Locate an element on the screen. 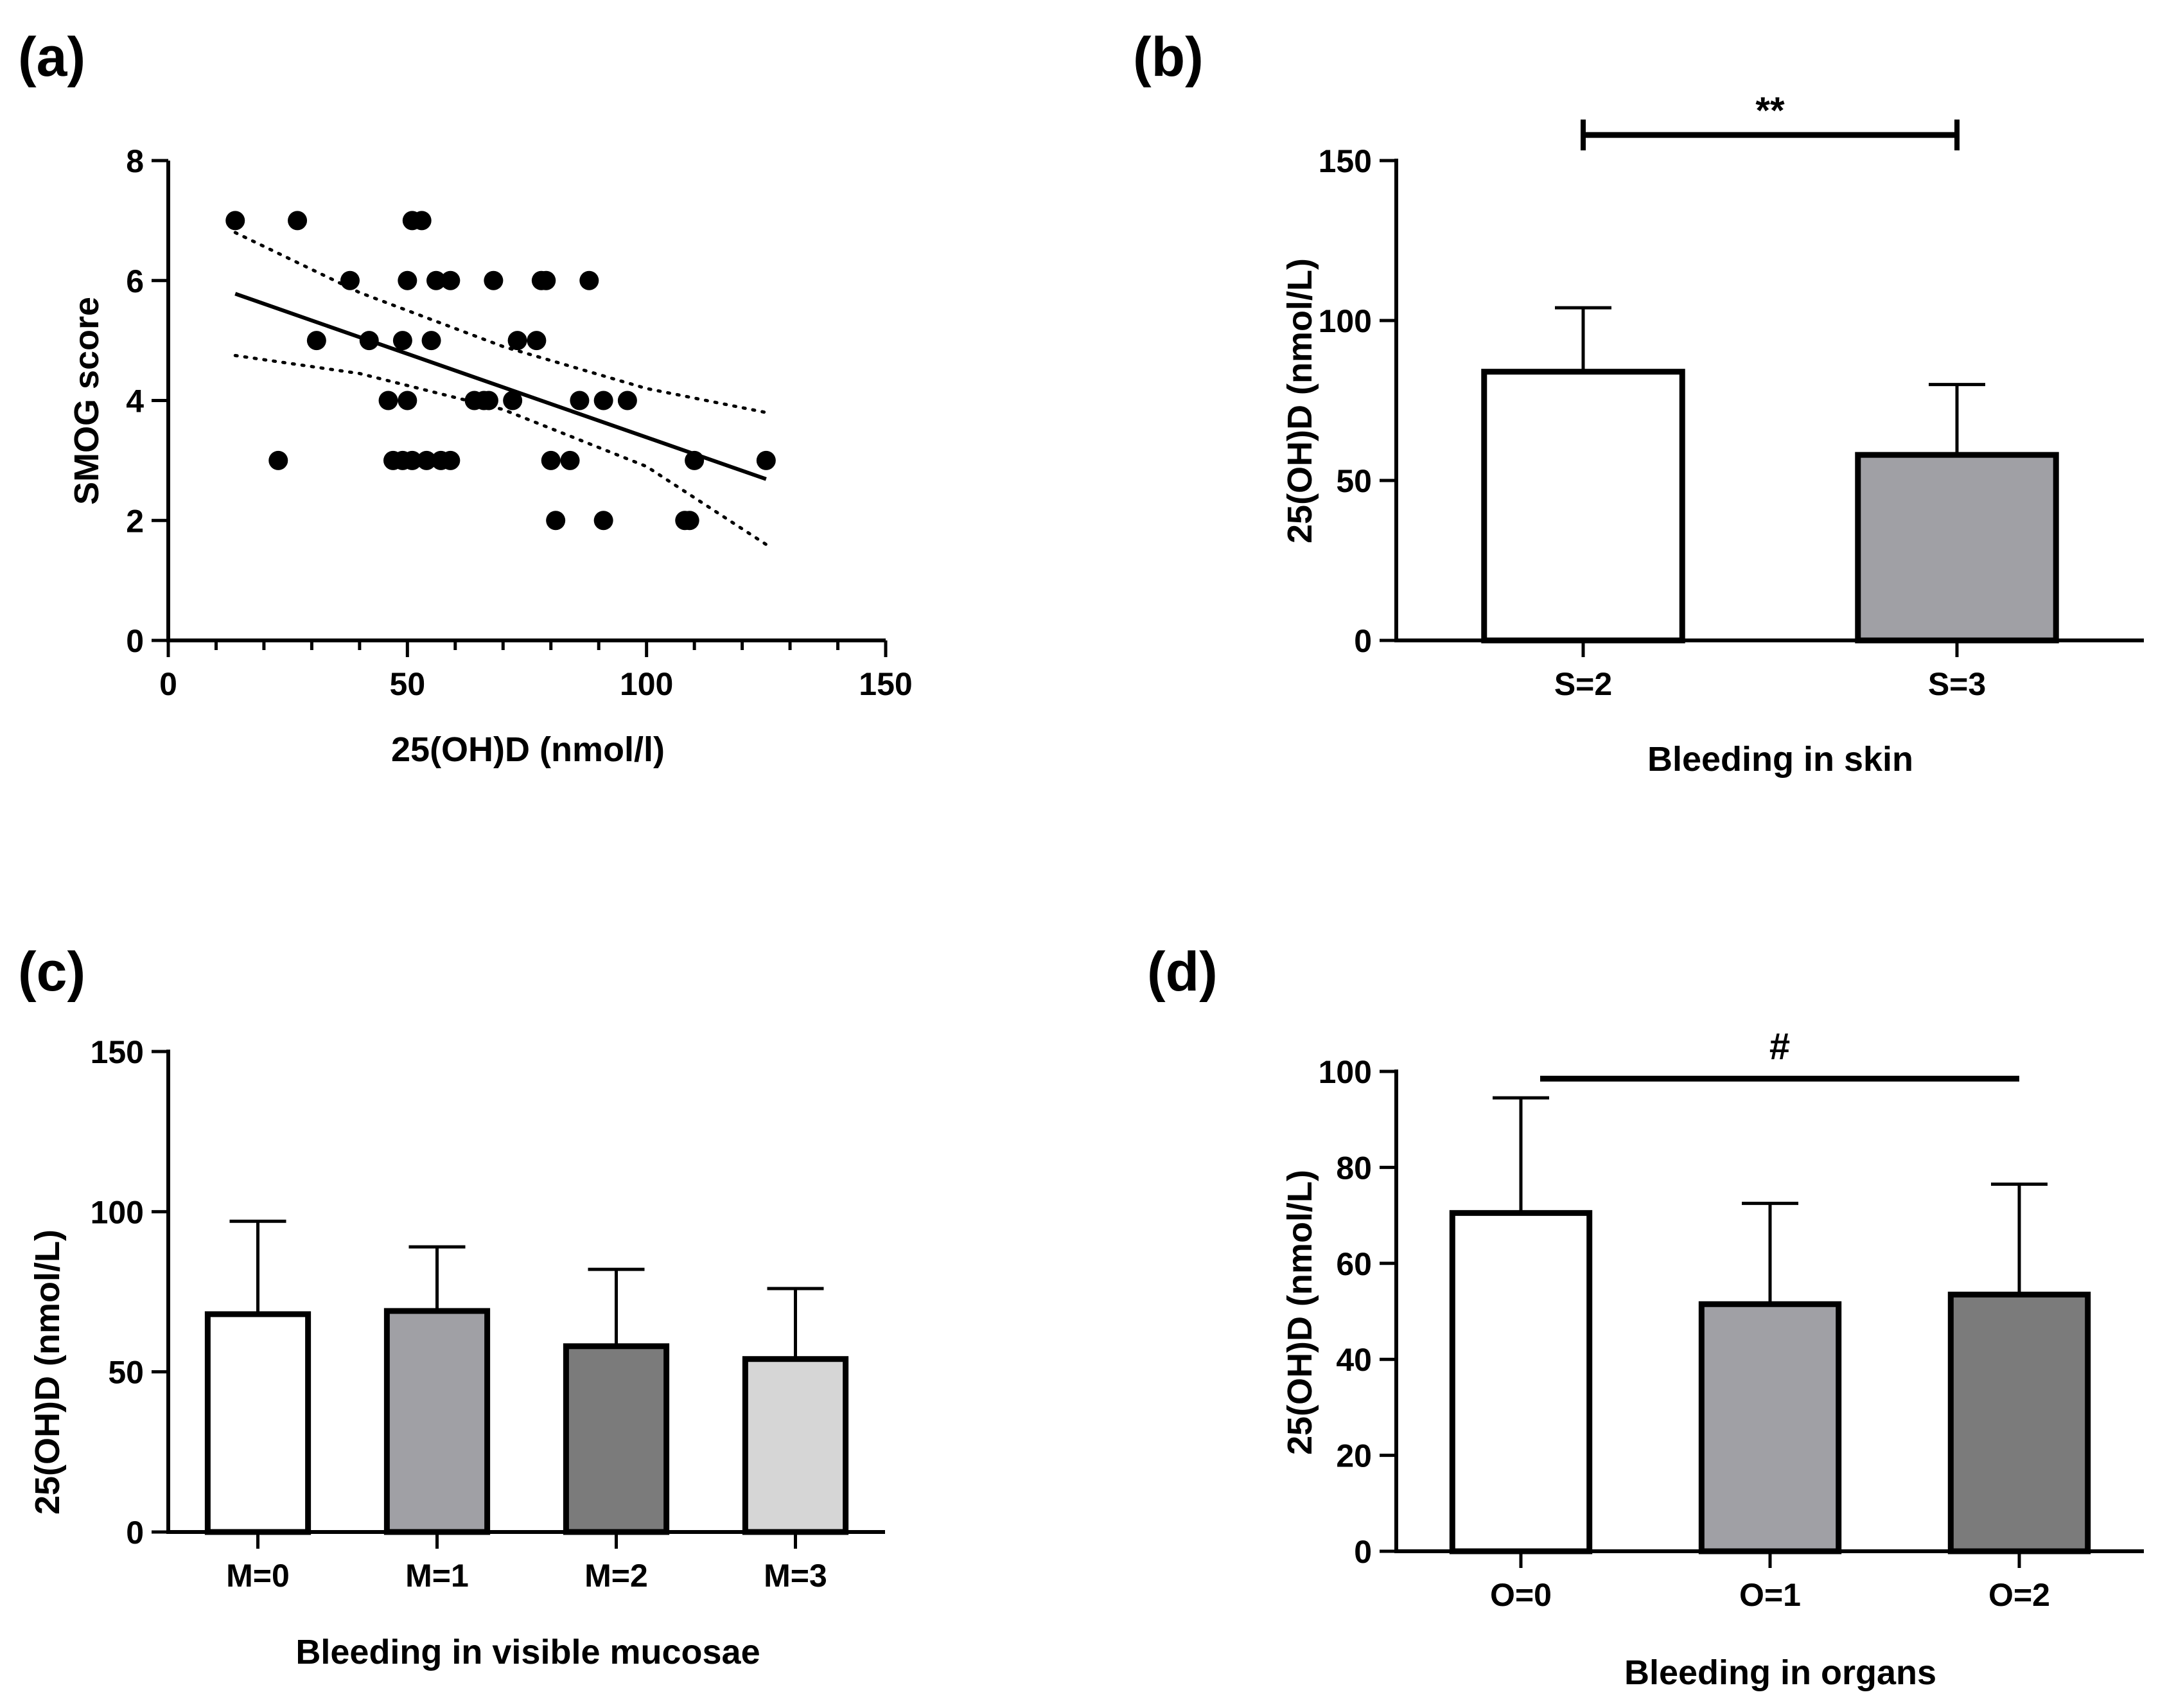  y-tick-label-a: 4 is located at coordinates (135, 401).